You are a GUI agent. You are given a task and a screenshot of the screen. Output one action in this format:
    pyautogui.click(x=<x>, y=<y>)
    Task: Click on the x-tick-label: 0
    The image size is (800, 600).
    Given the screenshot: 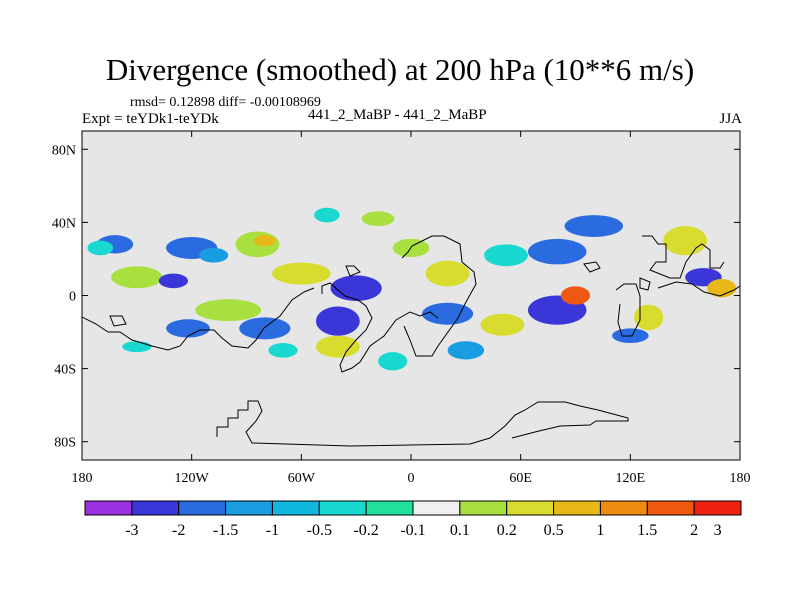 What is the action you would take?
    pyautogui.click(x=411, y=478)
    